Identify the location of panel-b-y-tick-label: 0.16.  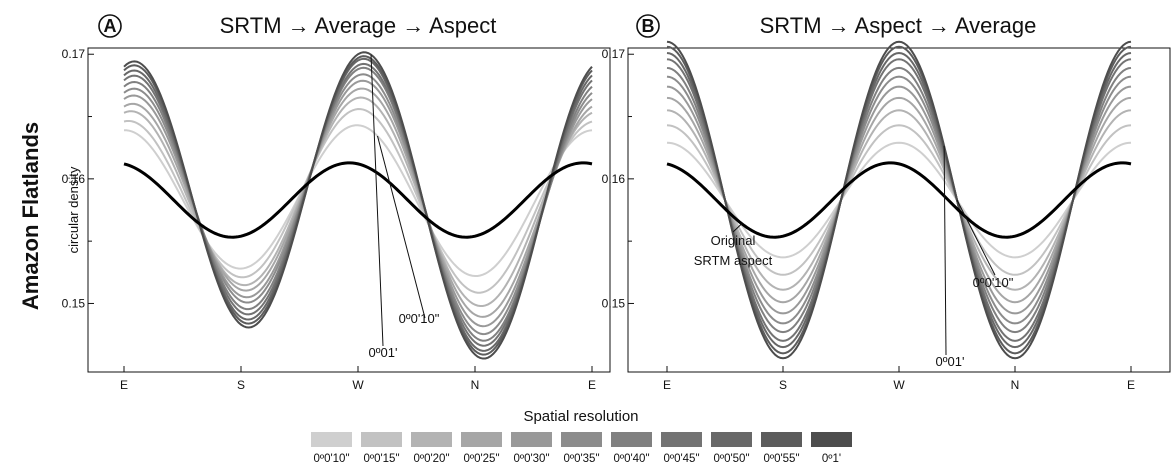
(614, 179).